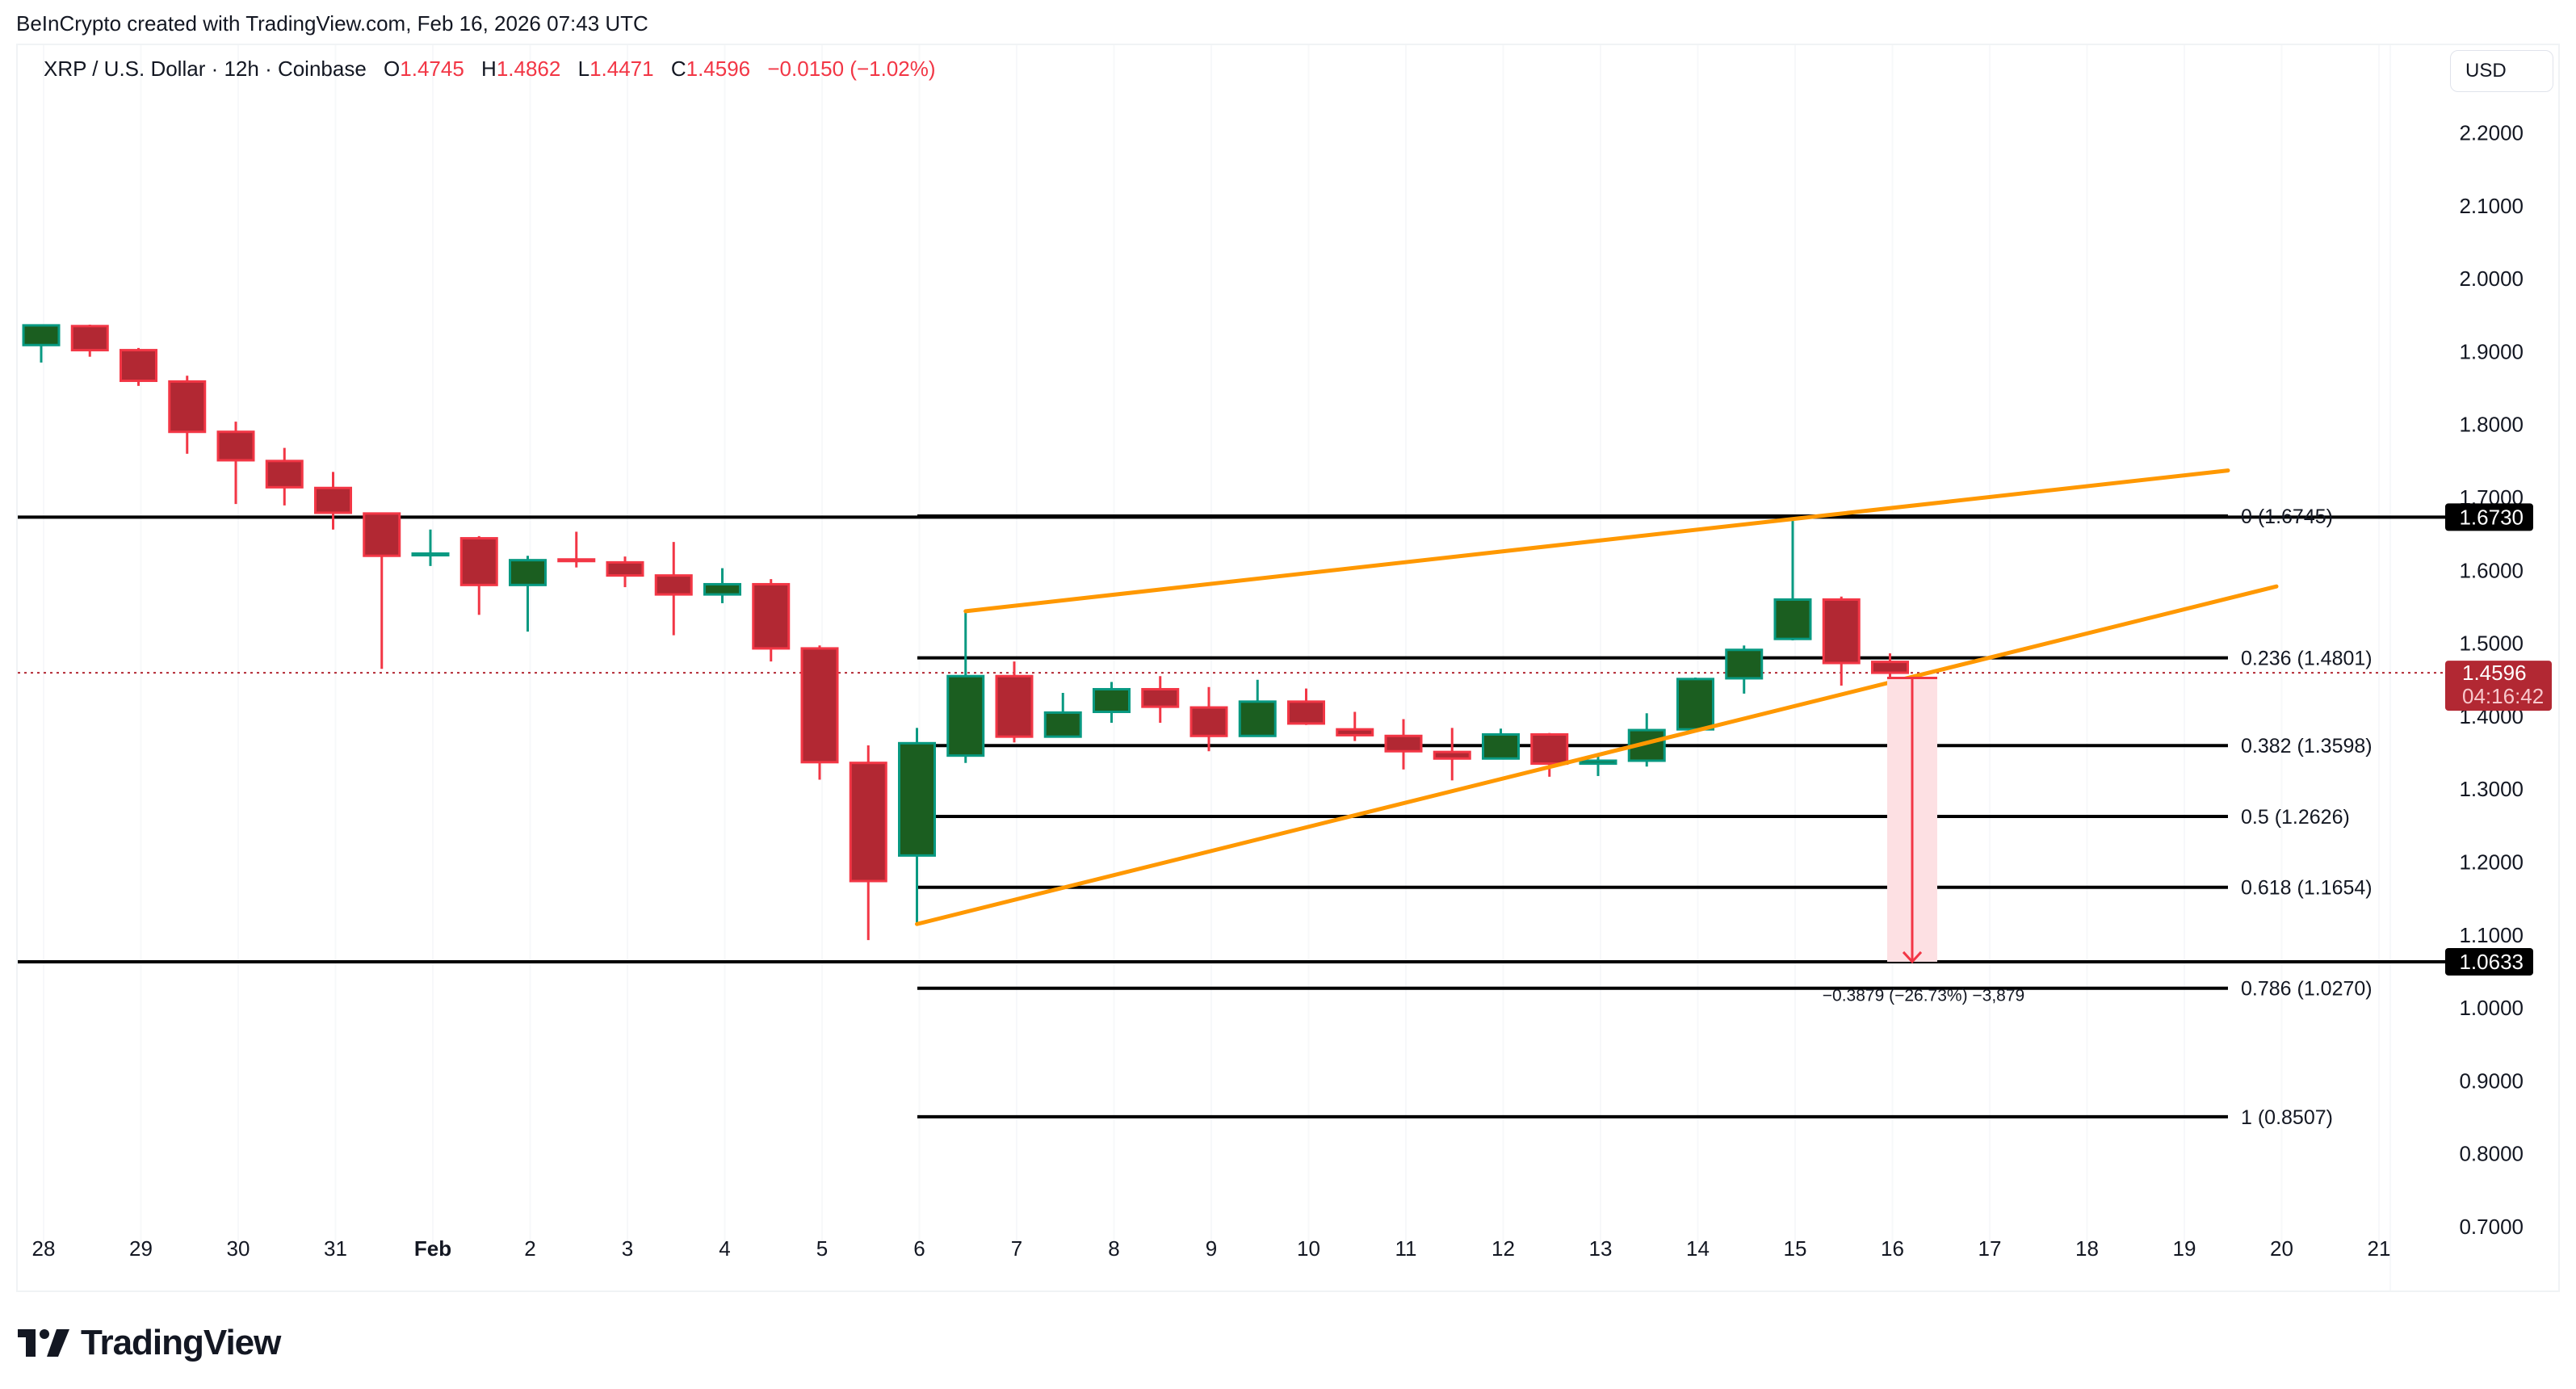 This screenshot has width=2576, height=1389. What do you see at coordinates (44, 1248) in the screenshot?
I see `time-axis-tick: 28` at bounding box center [44, 1248].